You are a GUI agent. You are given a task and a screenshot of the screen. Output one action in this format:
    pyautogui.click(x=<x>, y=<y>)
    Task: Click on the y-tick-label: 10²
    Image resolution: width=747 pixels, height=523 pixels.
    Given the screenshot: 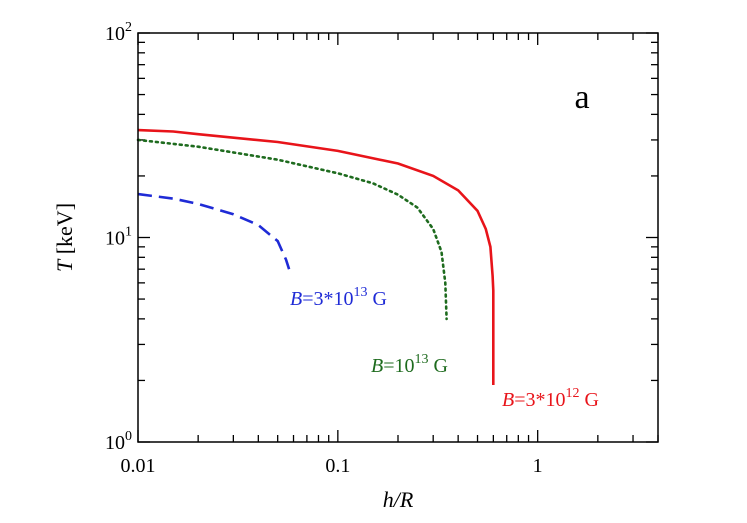 What is the action you would take?
    pyautogui.click(x=118, y=32)
    